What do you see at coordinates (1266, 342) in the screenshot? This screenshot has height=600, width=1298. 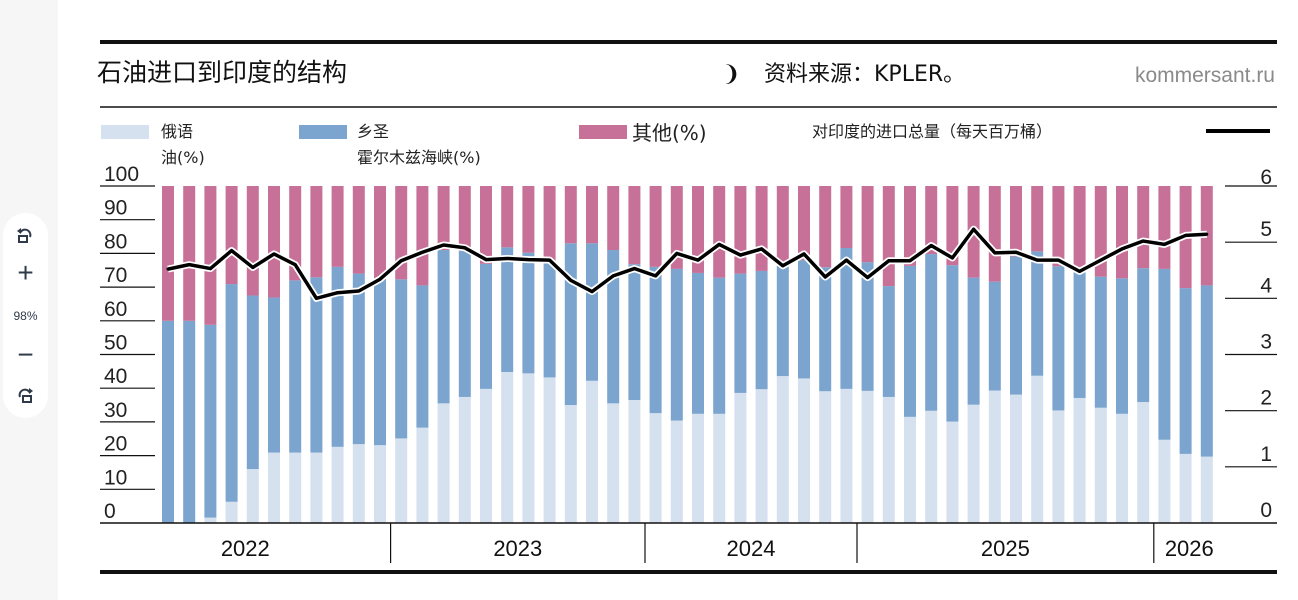 I see `right-tick-label: 3` at bounding box center [1266, 342].